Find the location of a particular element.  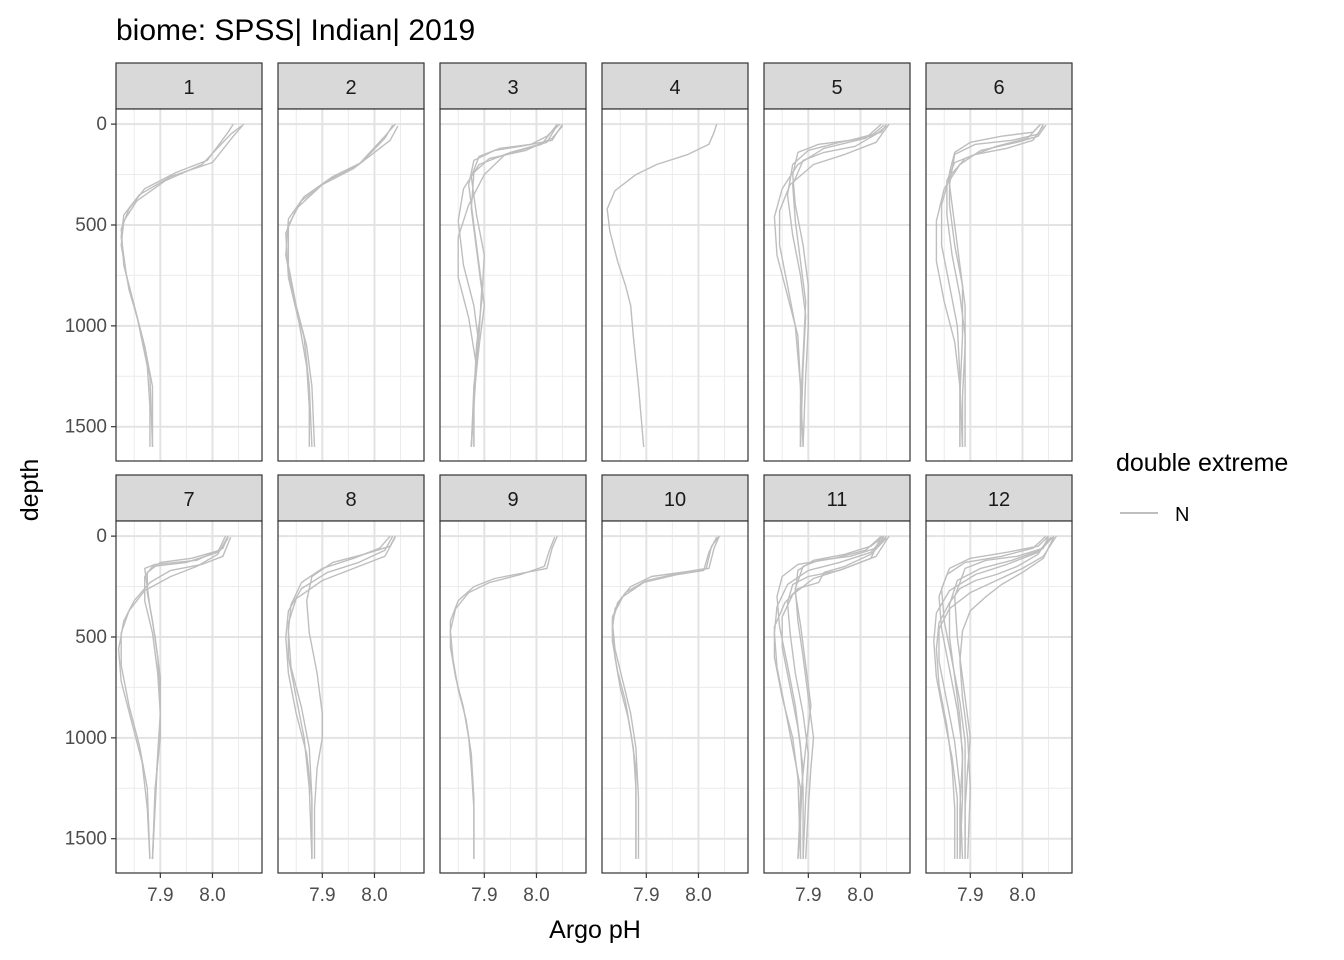

facet-strip-label: 2 is located at coordinates (350, 88).